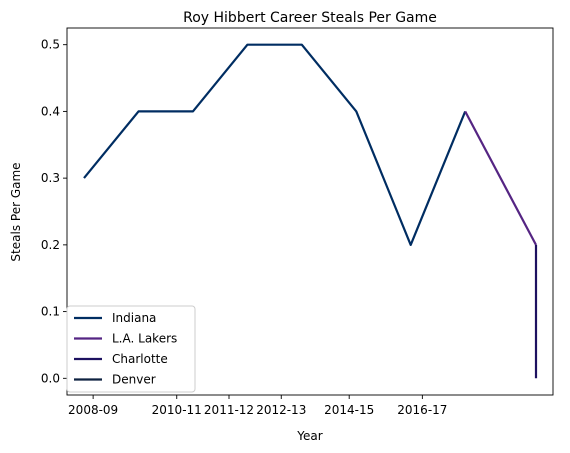  What do you see at coordinates (144, 339) in the screenshot?
I see `legend-label-l-a-lakers: L.A. Lakers` at bounding box center [144, 339].